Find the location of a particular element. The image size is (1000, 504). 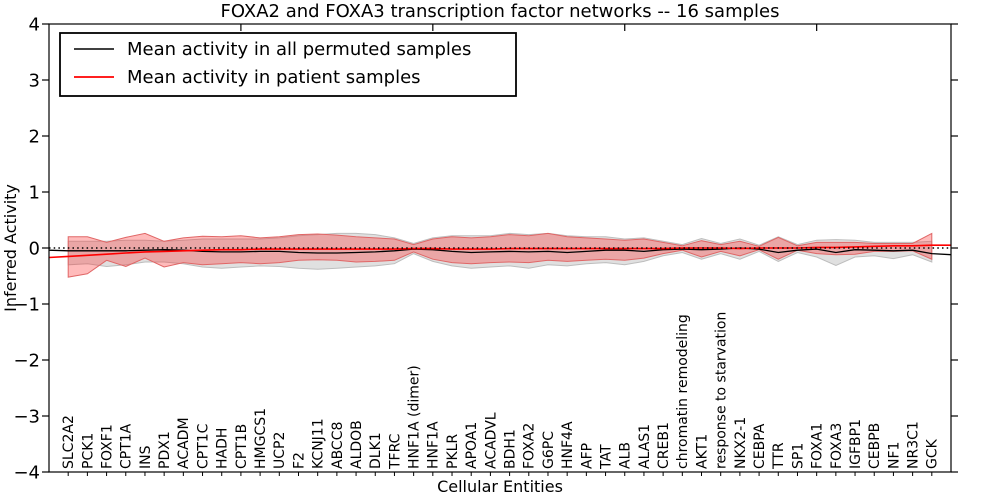

legend-label-permuted-samples: Mean activity in all permuted samples is located at coordinates (299, 49).